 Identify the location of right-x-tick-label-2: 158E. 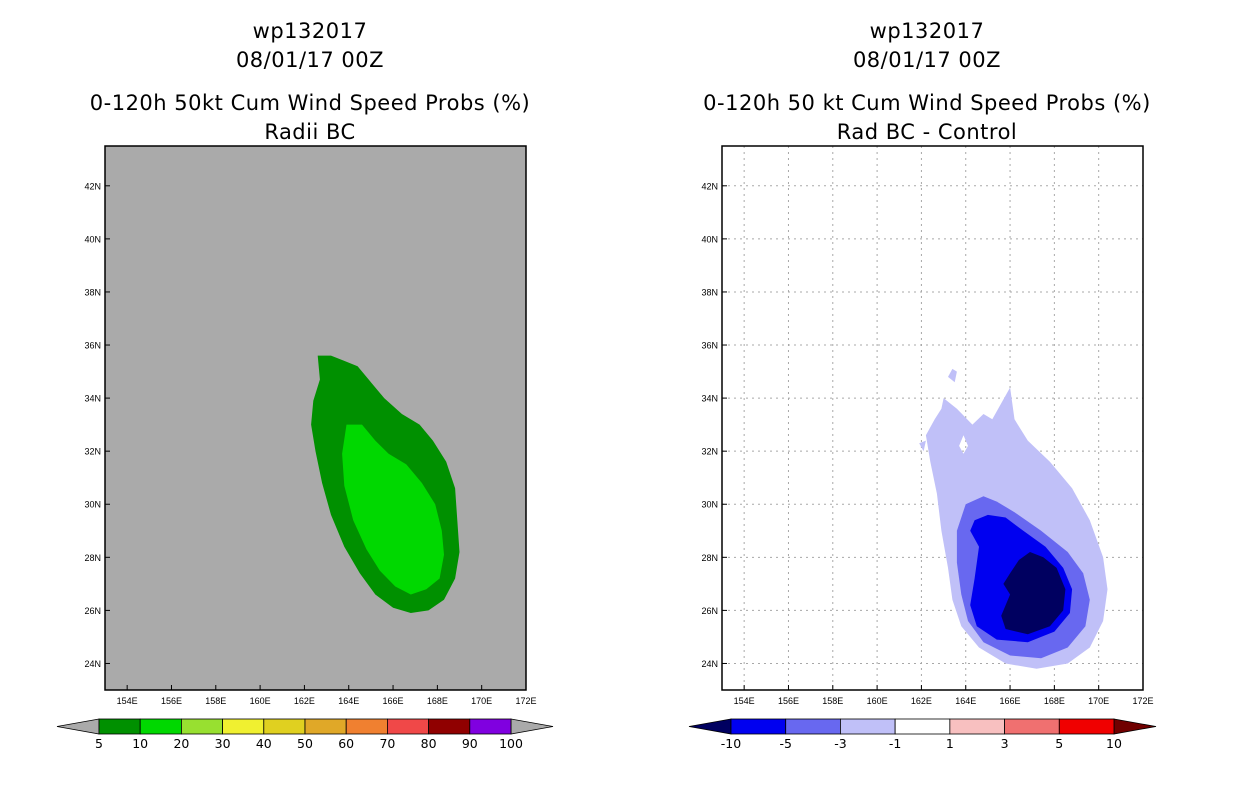
(832, 701).